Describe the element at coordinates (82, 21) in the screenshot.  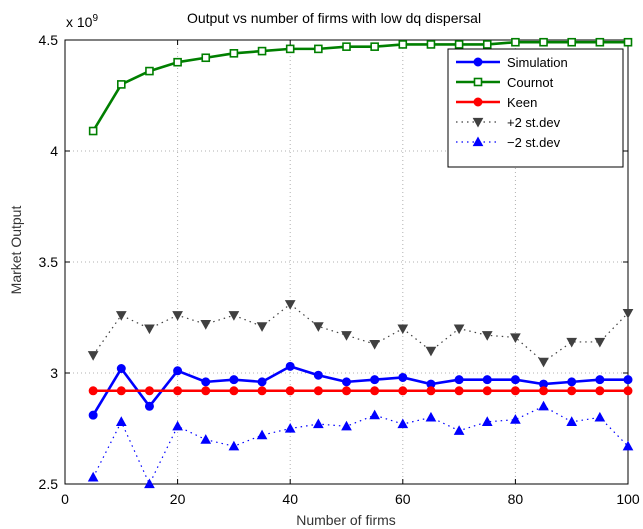
I see `y-exponent-label: x 109` at that location.